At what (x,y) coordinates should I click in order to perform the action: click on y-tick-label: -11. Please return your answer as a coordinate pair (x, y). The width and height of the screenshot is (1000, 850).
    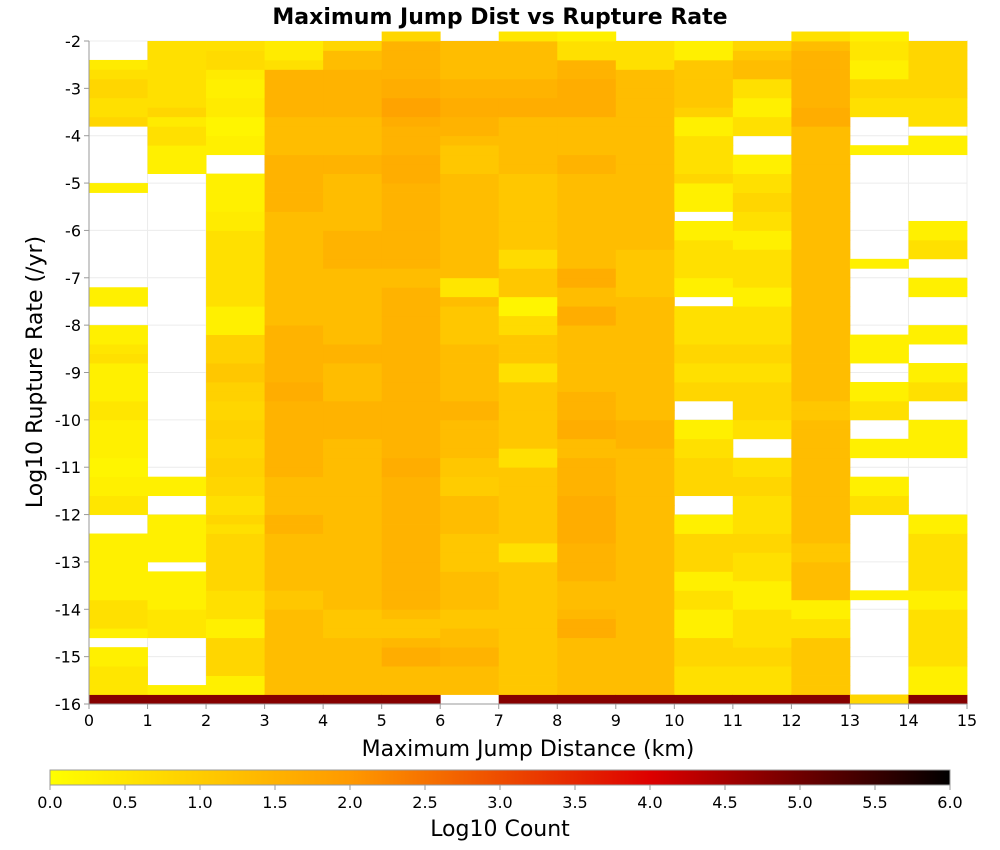
    Looking at the image, I should click on (68, 467).